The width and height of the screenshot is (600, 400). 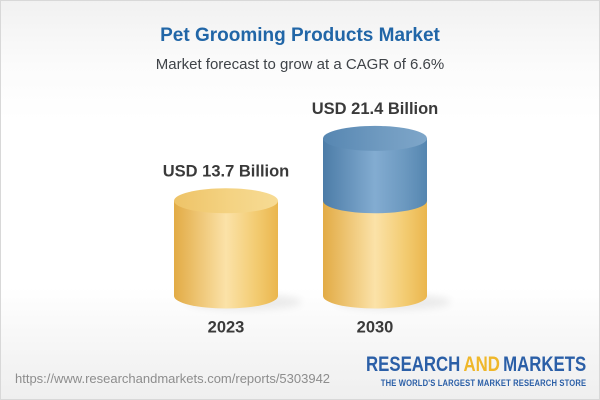 What do you see at coordinates (413, 364) in the screenshot?
I see `logo-word-research: RESEARCH` at bounding box center [413, 364].